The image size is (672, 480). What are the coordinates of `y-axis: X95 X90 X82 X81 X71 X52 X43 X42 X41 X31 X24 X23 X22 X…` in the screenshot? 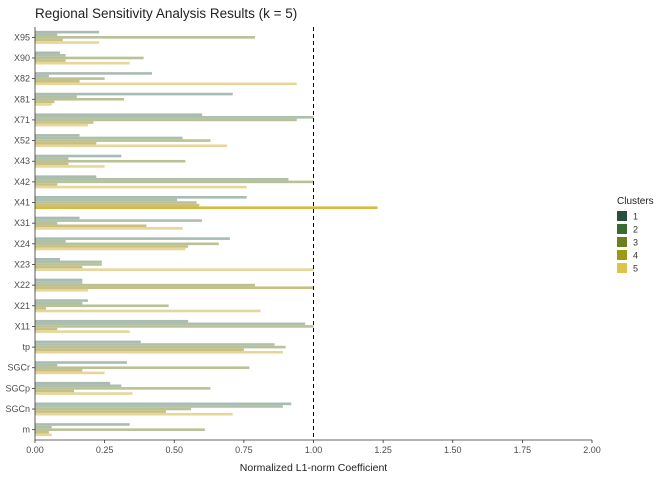 It's located at (20, 233).